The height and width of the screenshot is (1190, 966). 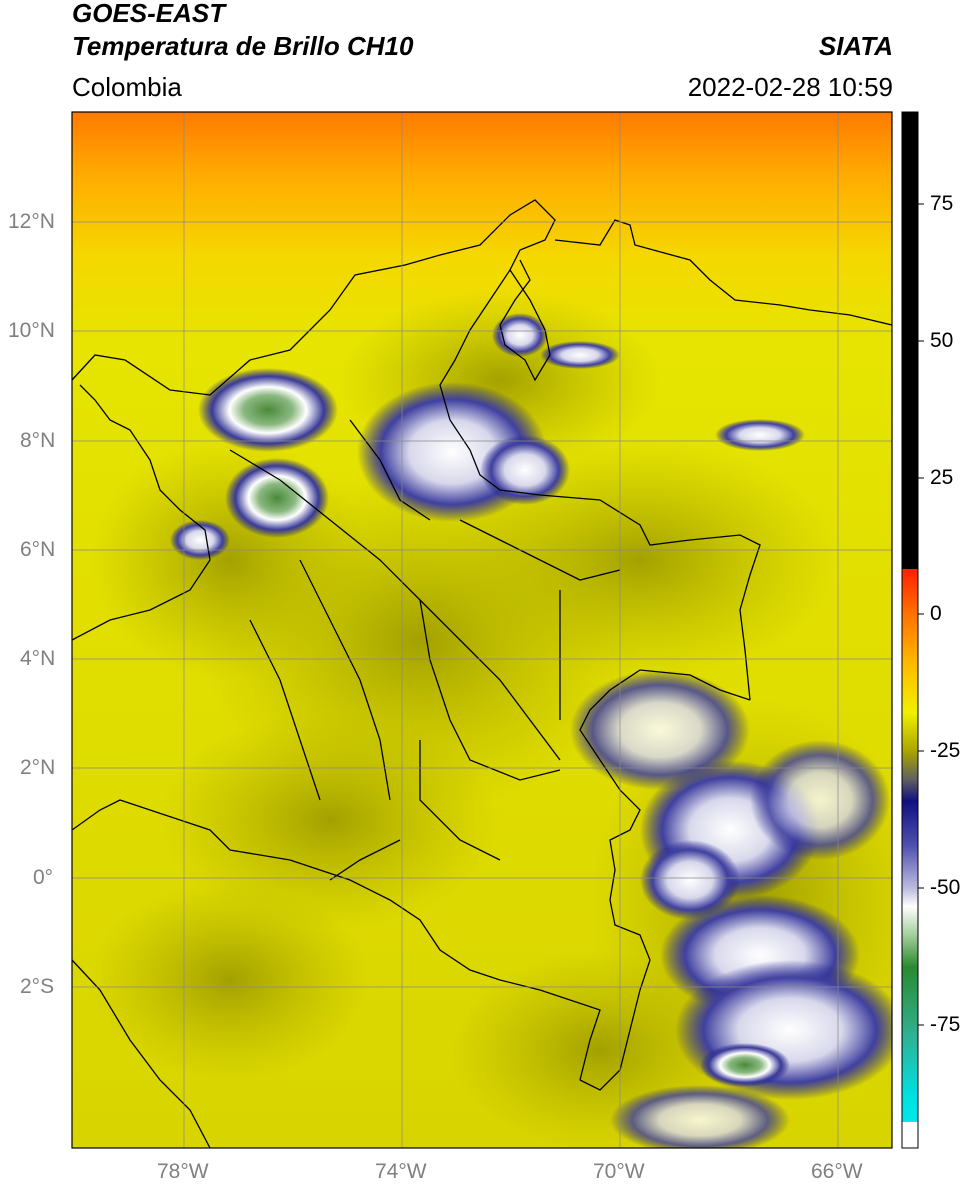 I want to click on lat-label: 4°N, so click(x=38, y=658).